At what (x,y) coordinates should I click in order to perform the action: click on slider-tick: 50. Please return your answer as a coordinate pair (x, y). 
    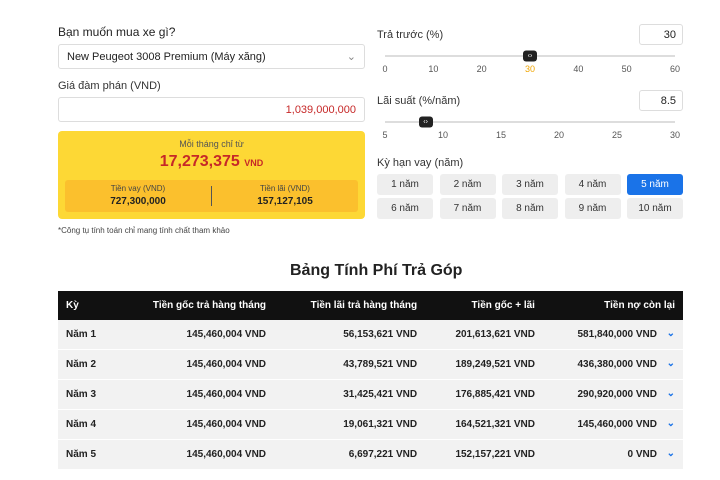
    Looking at the image, I should click on (626, 69).